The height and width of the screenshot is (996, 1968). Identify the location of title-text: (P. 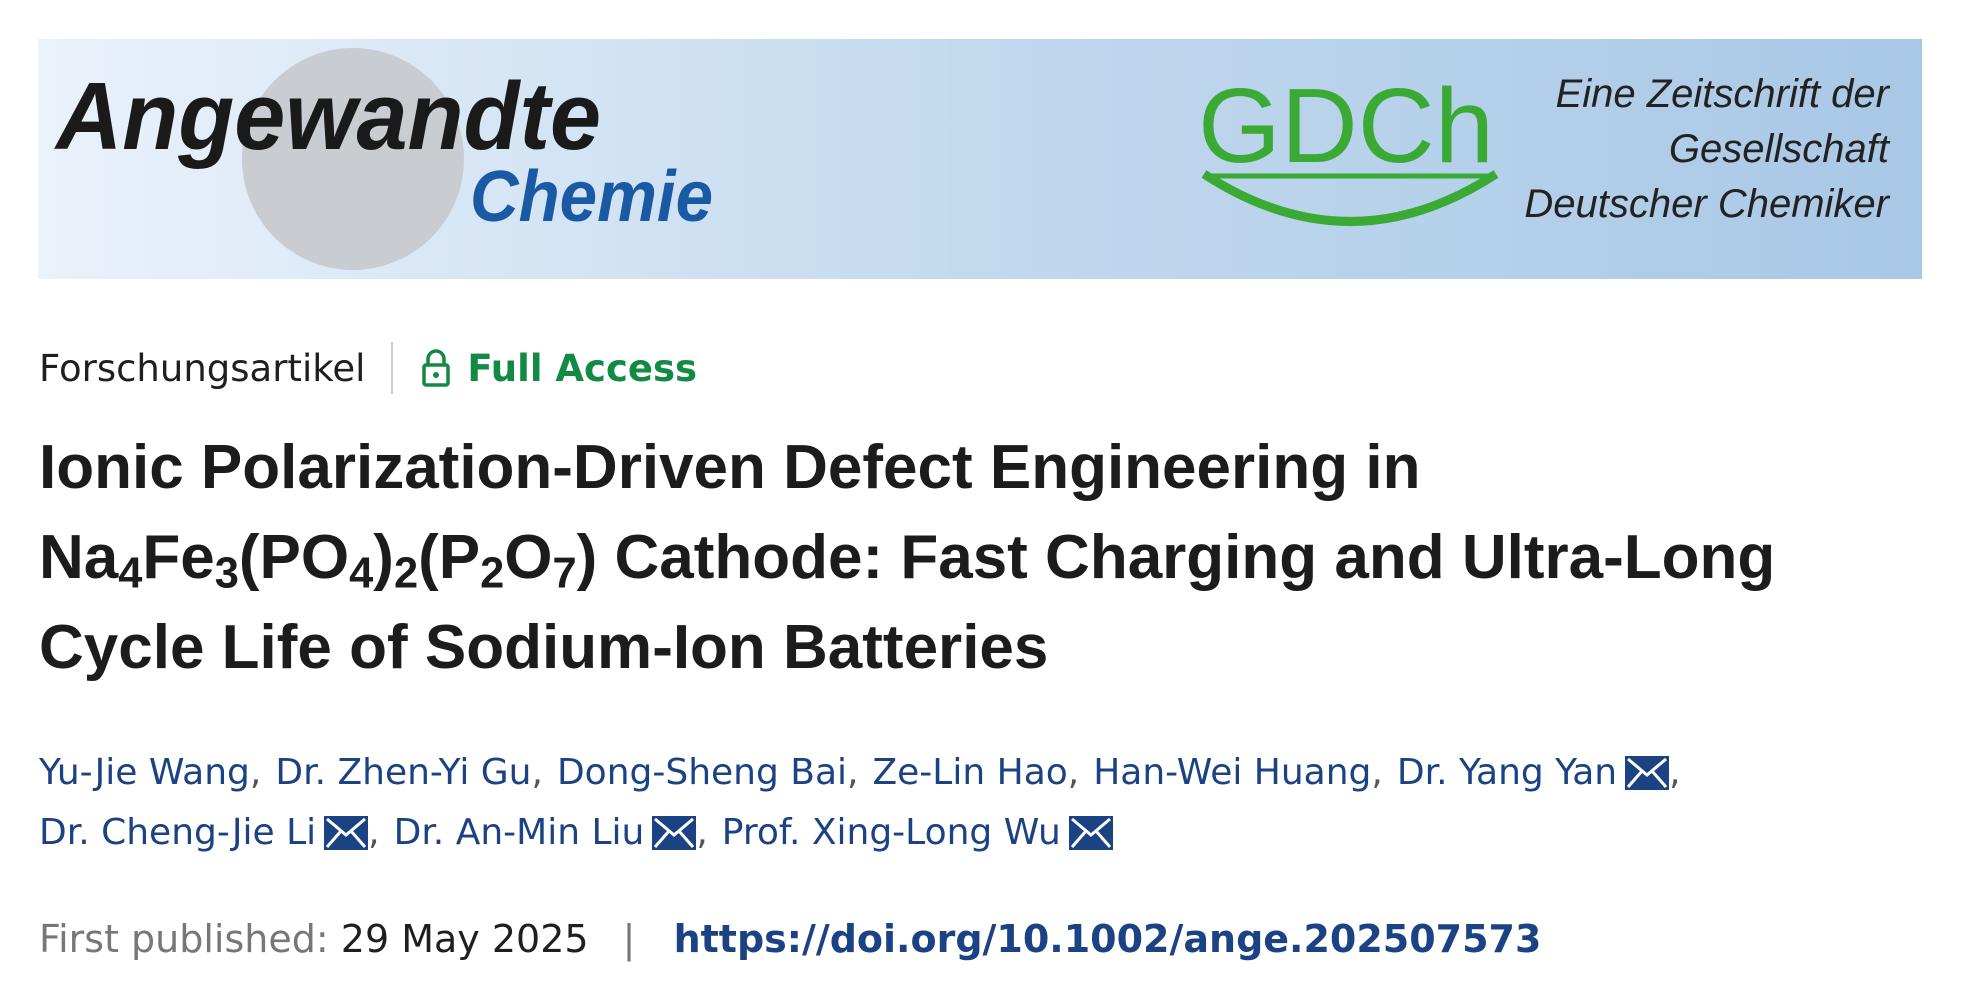
(449, 557).